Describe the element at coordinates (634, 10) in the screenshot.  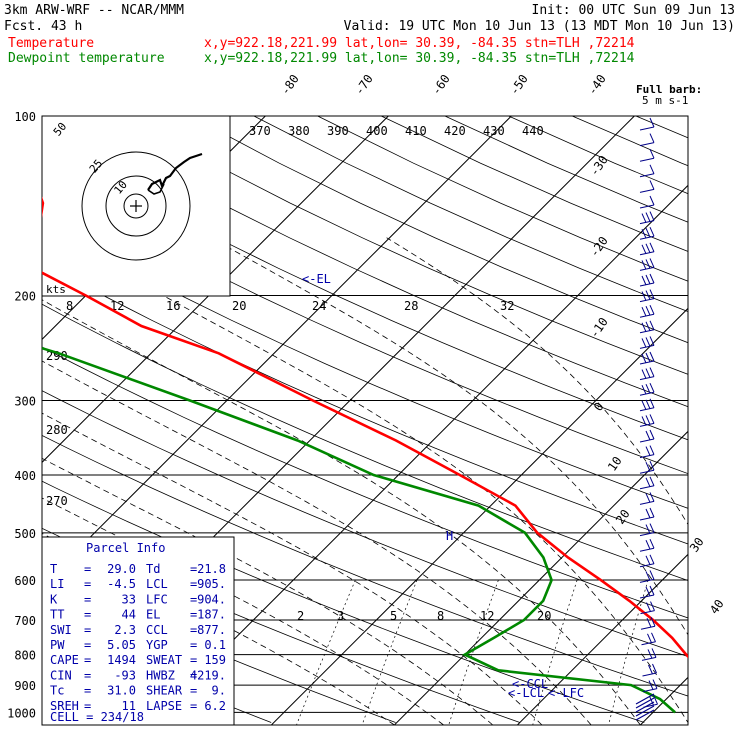
I see `init-time: Init: 00 UTC Sun 09 Jun 13` at that location.